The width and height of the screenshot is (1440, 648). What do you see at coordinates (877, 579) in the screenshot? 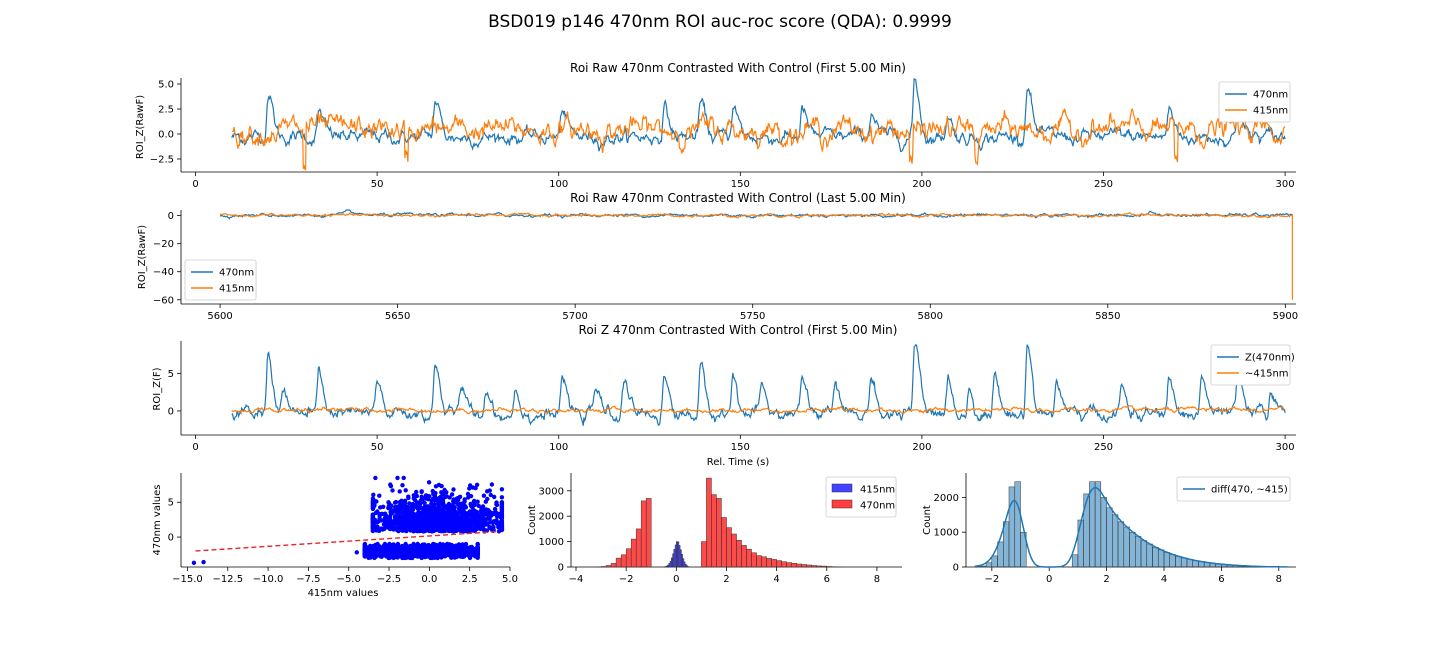
I see `x-tick-label: 8` at bounding box center [877, 579].